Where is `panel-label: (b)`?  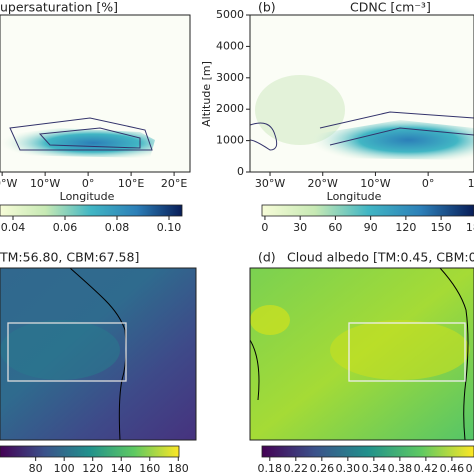 panel-label: (b) is located at coordinates (267, 7).